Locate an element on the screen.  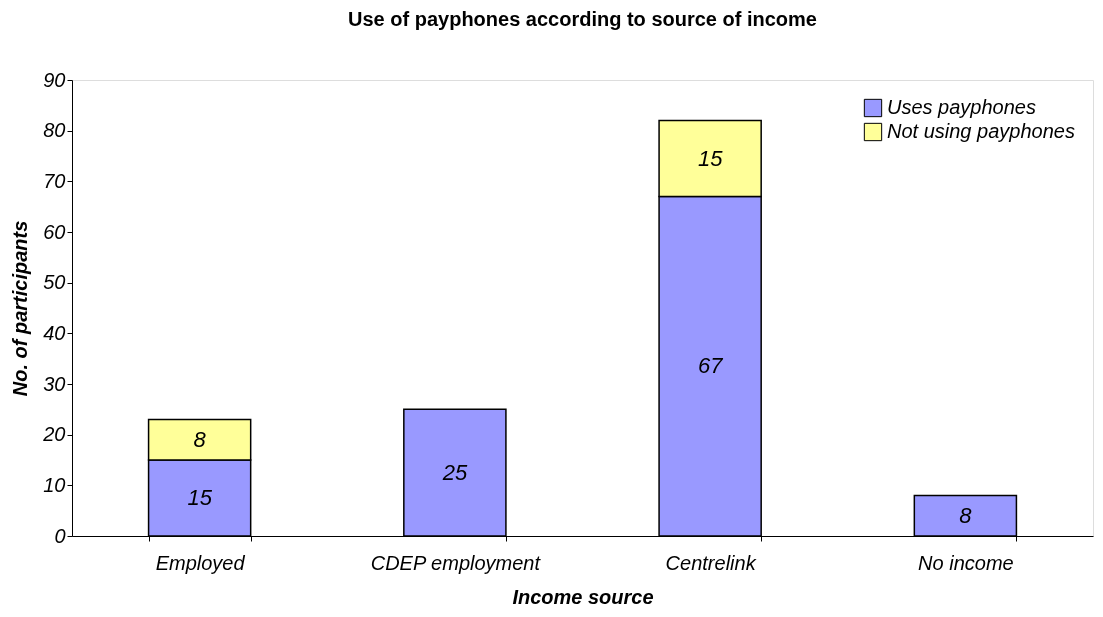
x-tick-label: Centrelink is located at coordinates (711, 562).